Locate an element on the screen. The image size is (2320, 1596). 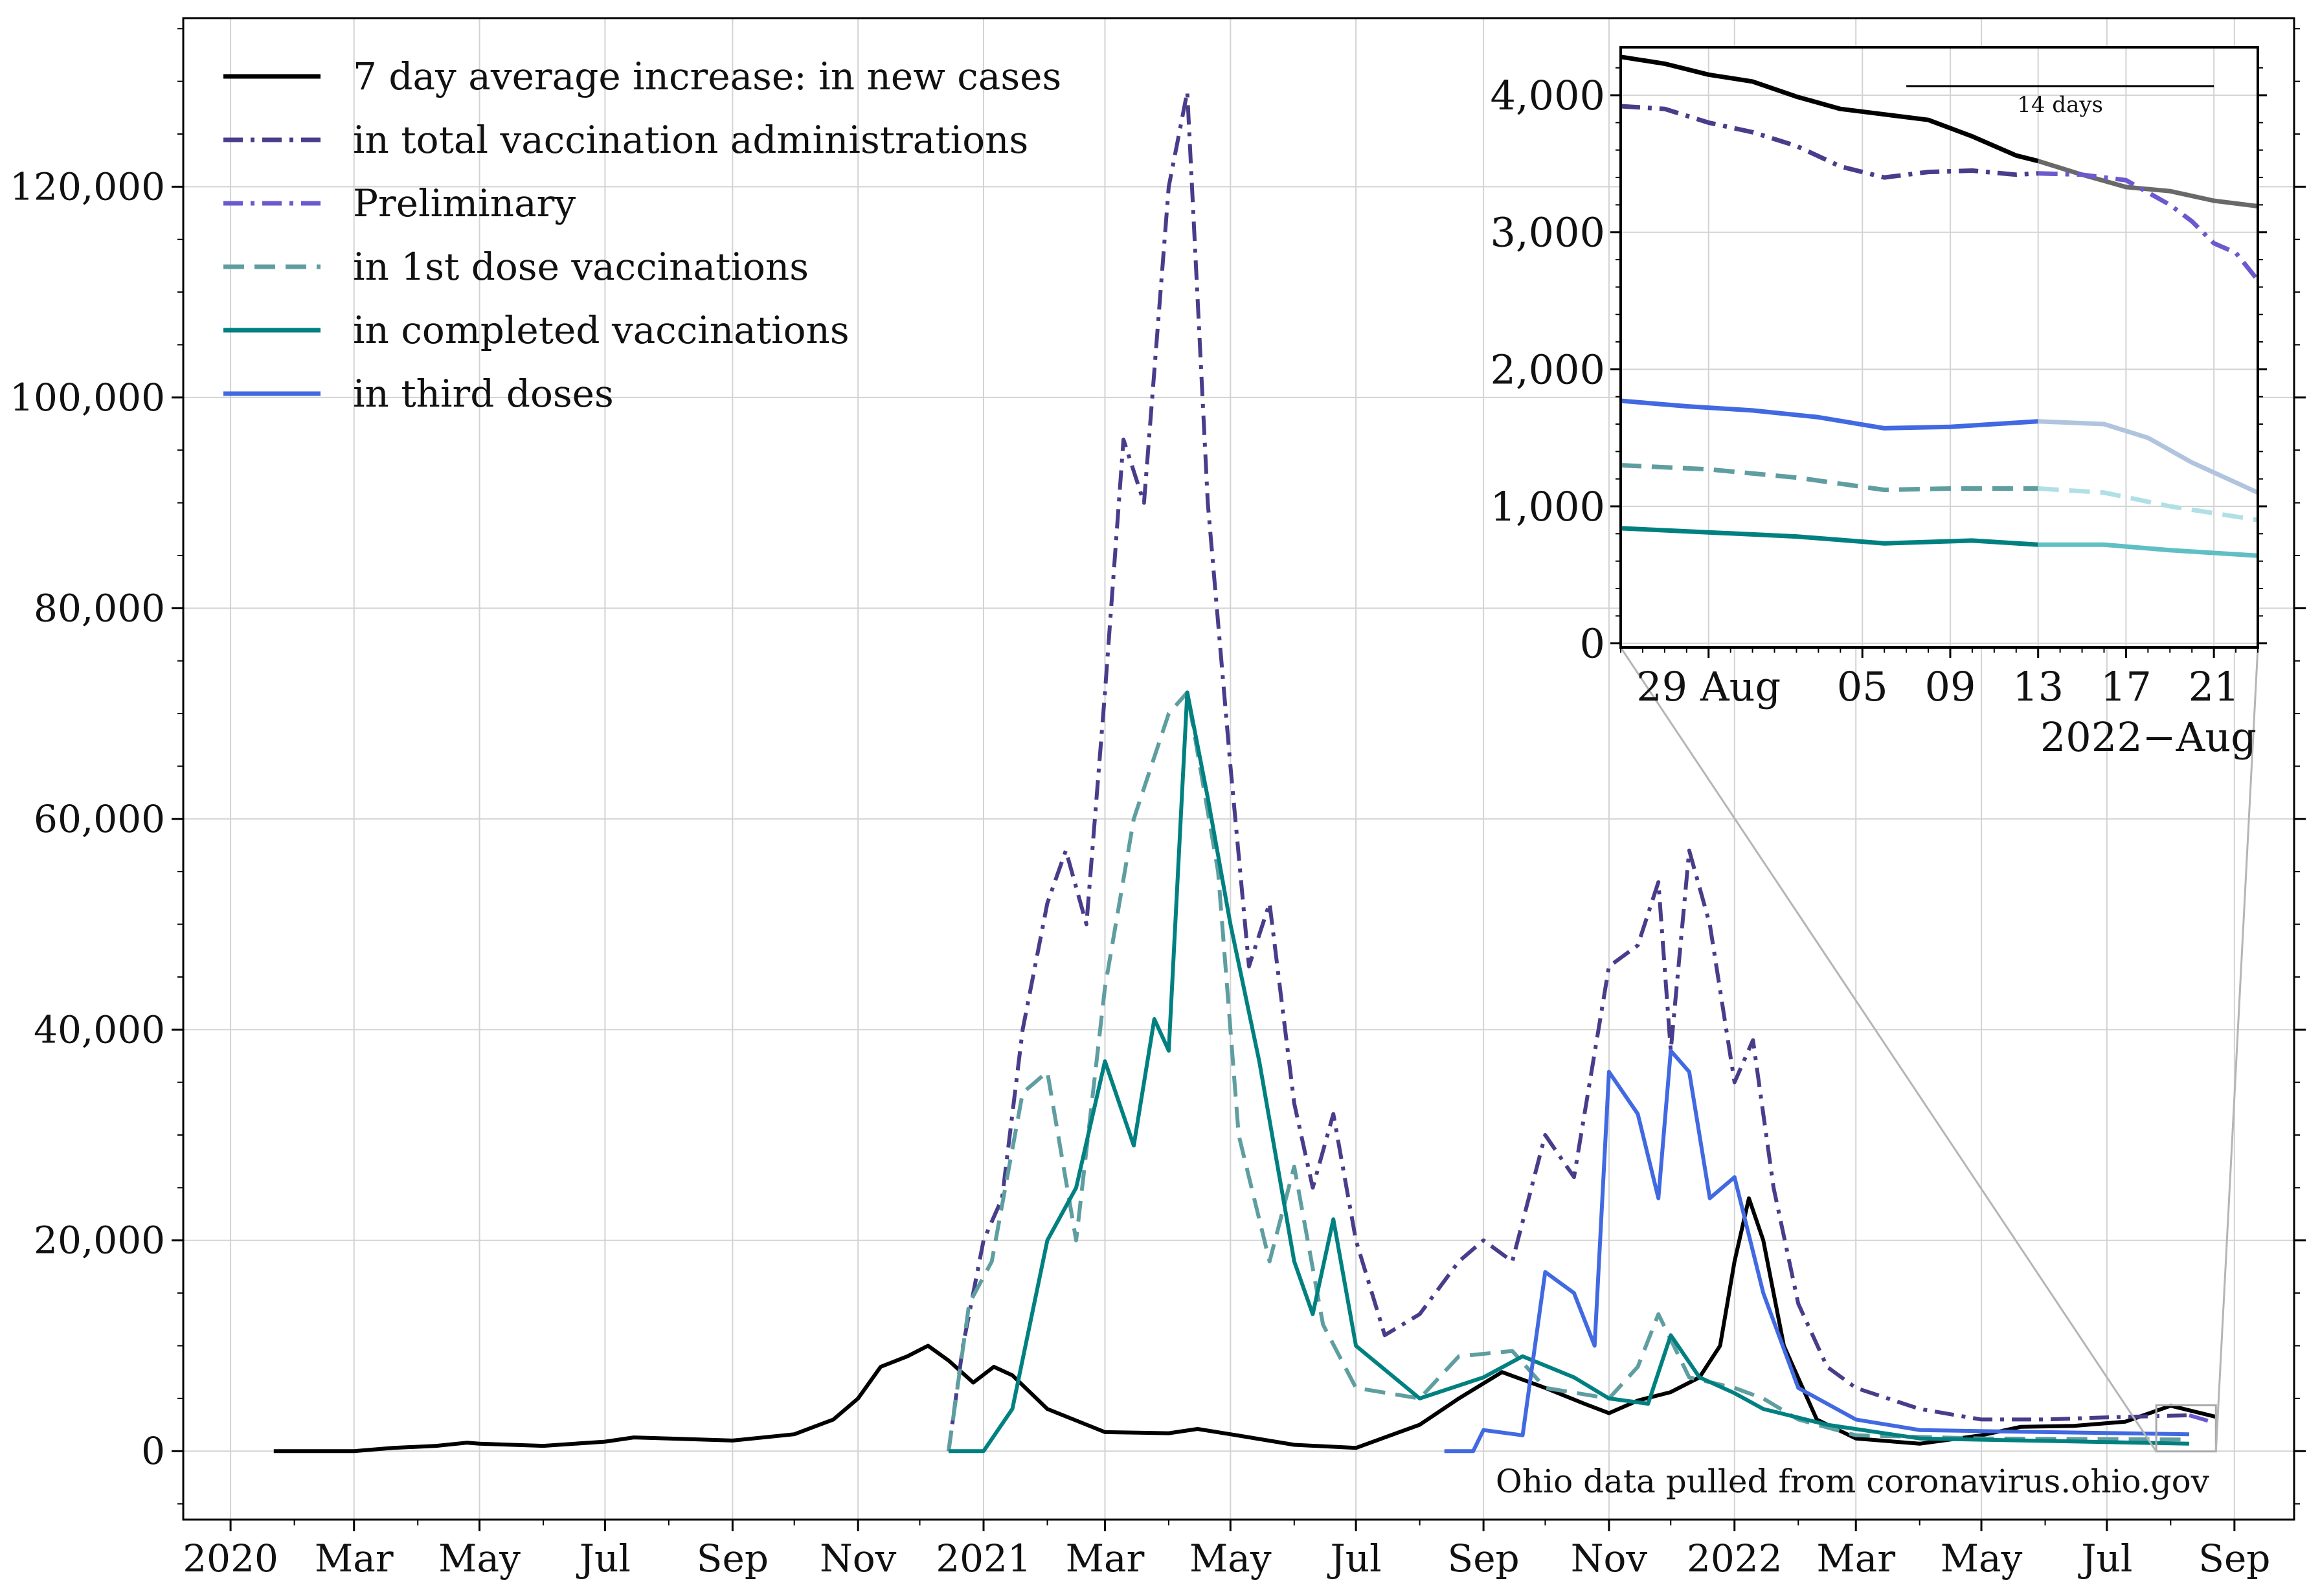
inset-series-line-in-completed-vaccinations-preliminary is located at coordinates (2148, 550).